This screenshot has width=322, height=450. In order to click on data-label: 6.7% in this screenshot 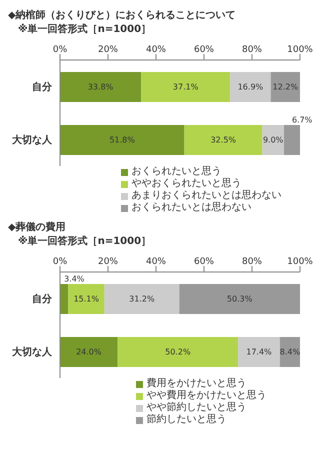, I will do `click(302, 120)`.